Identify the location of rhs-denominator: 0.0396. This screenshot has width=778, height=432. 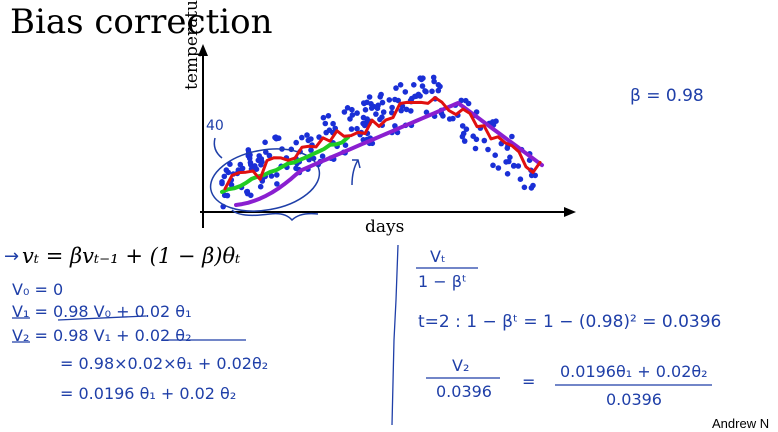
(634, 399).